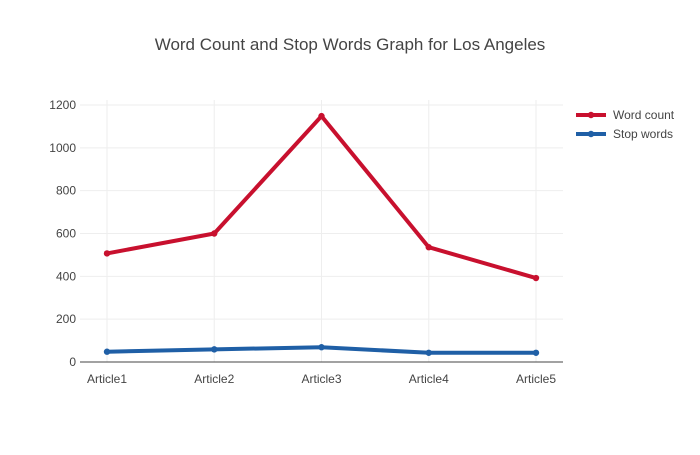  What do you see at coordinates (643, 134) in the screenshot?
I see `legend-label: Stop words` at bounding box center [643, 134].